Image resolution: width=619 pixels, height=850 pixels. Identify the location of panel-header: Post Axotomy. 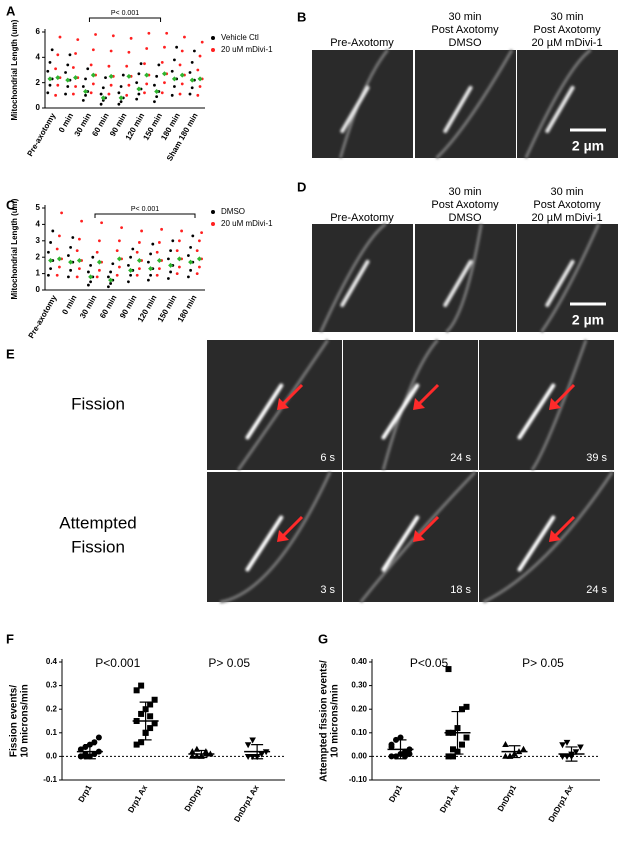
(465, 30).